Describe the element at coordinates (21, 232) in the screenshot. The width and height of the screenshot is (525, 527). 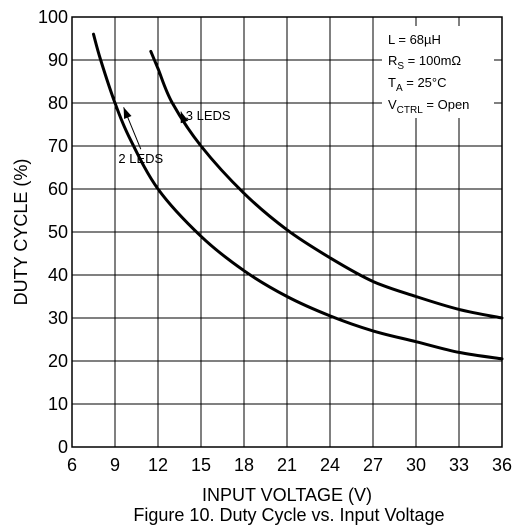
I see `y-axis-title: DUTY CYCLE (%)` at that location.